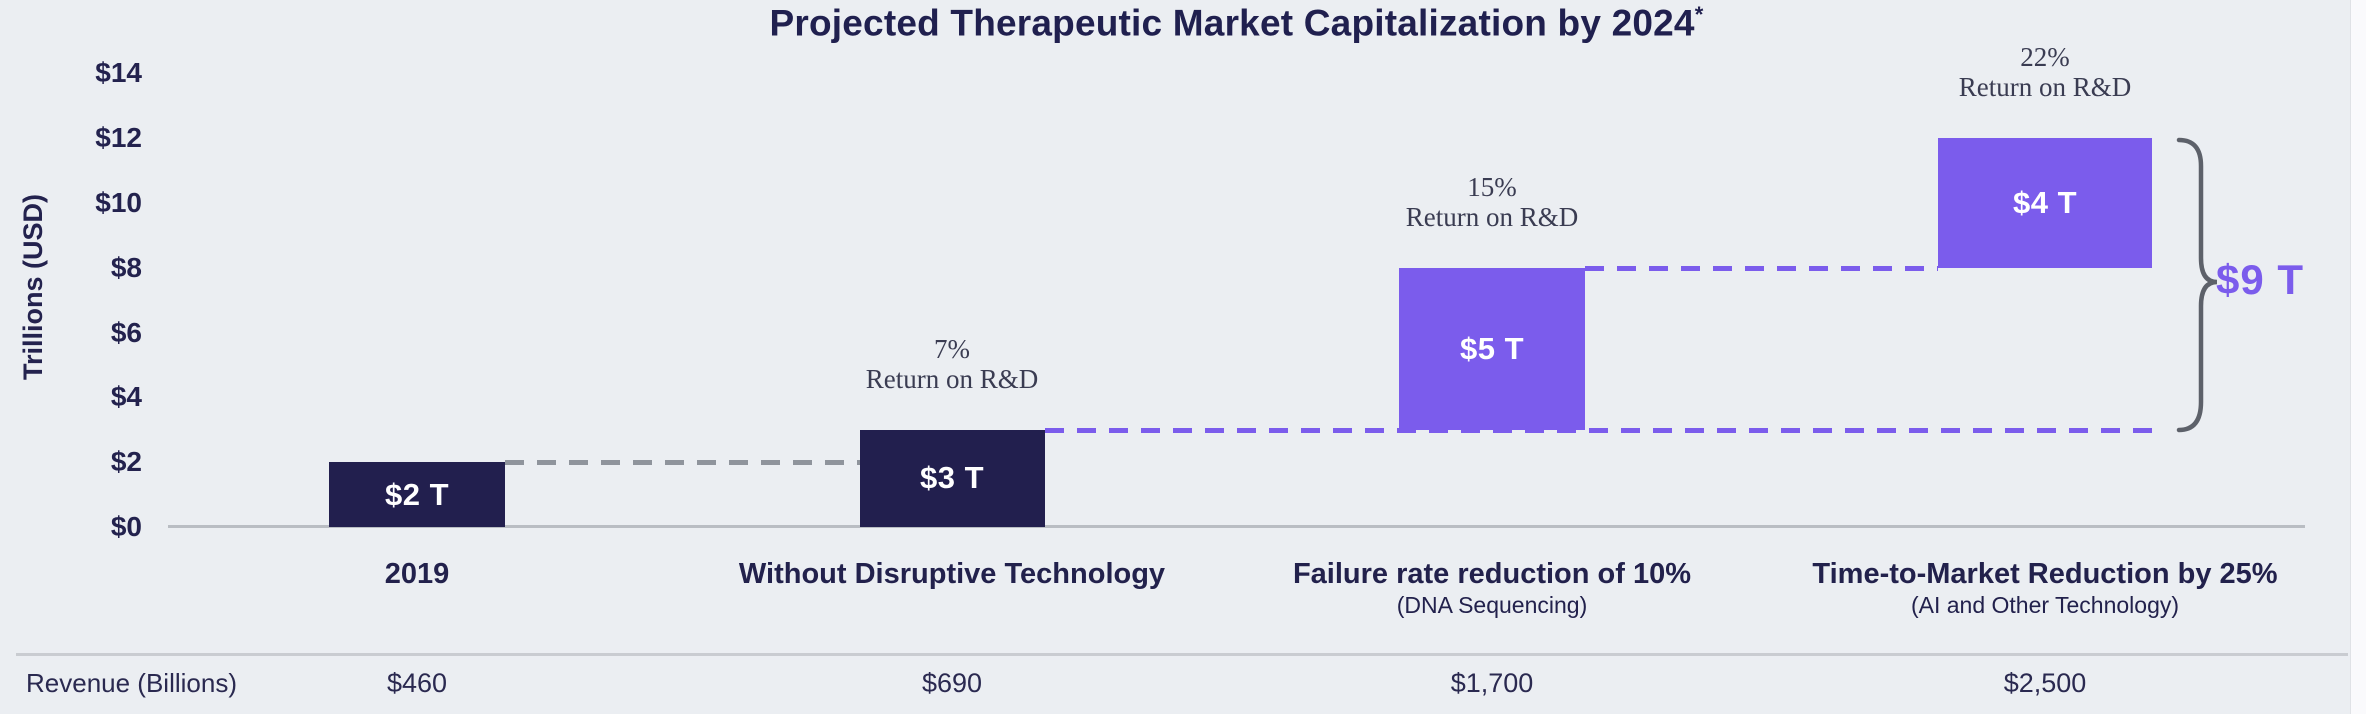 The image size is (2366, 714). I want to click on bar-value-label: $2 T, so click(417, 494).